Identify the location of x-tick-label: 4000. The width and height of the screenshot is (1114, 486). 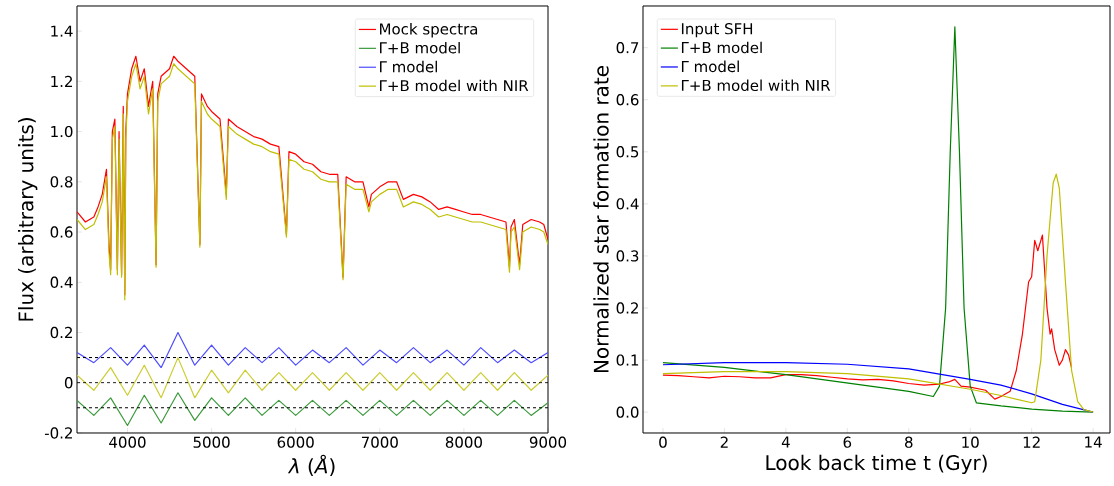
(127, 442).